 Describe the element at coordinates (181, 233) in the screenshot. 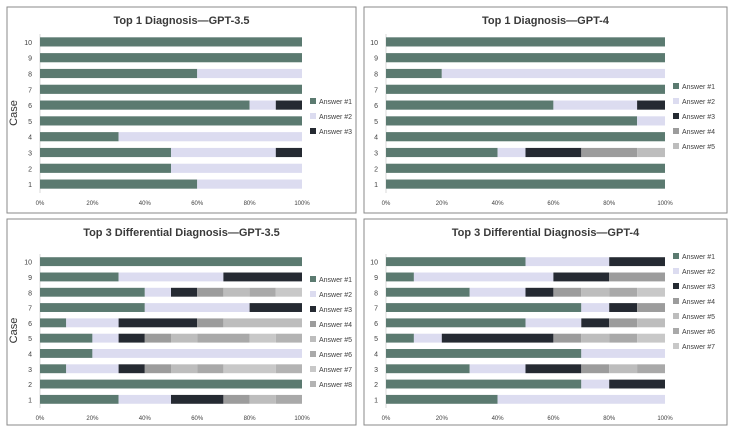

I see `chart-title: Top 3 Differential Diagnosis—GPT-3.5` at that location.